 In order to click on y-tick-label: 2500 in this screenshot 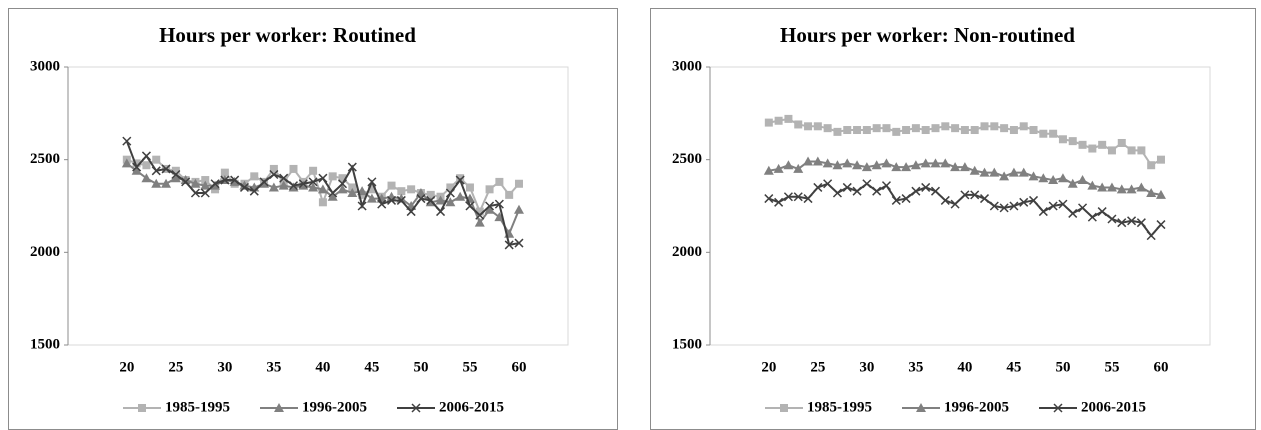, I will do `click(687, 159)`.